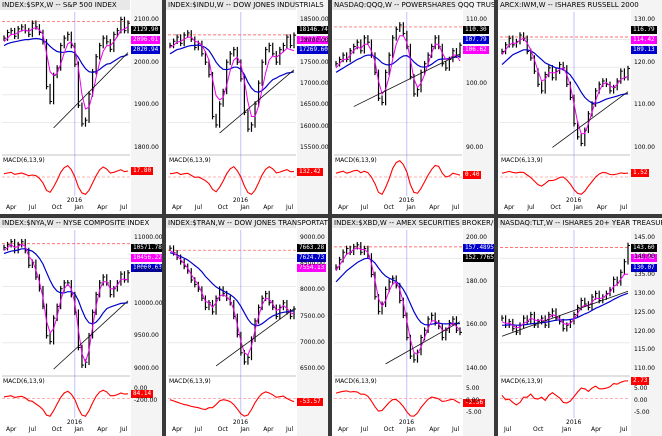 The image size is (662, 436). Describe the element at coordinates (146, 30) in the screenshot. I see `price-tag: 2129.90` at that location.